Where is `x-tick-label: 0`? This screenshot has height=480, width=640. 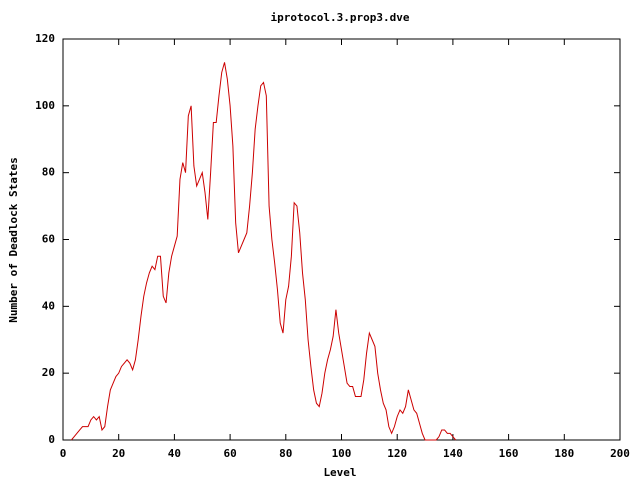
x-tick-label: 0 is located at coordinates (63, 453).